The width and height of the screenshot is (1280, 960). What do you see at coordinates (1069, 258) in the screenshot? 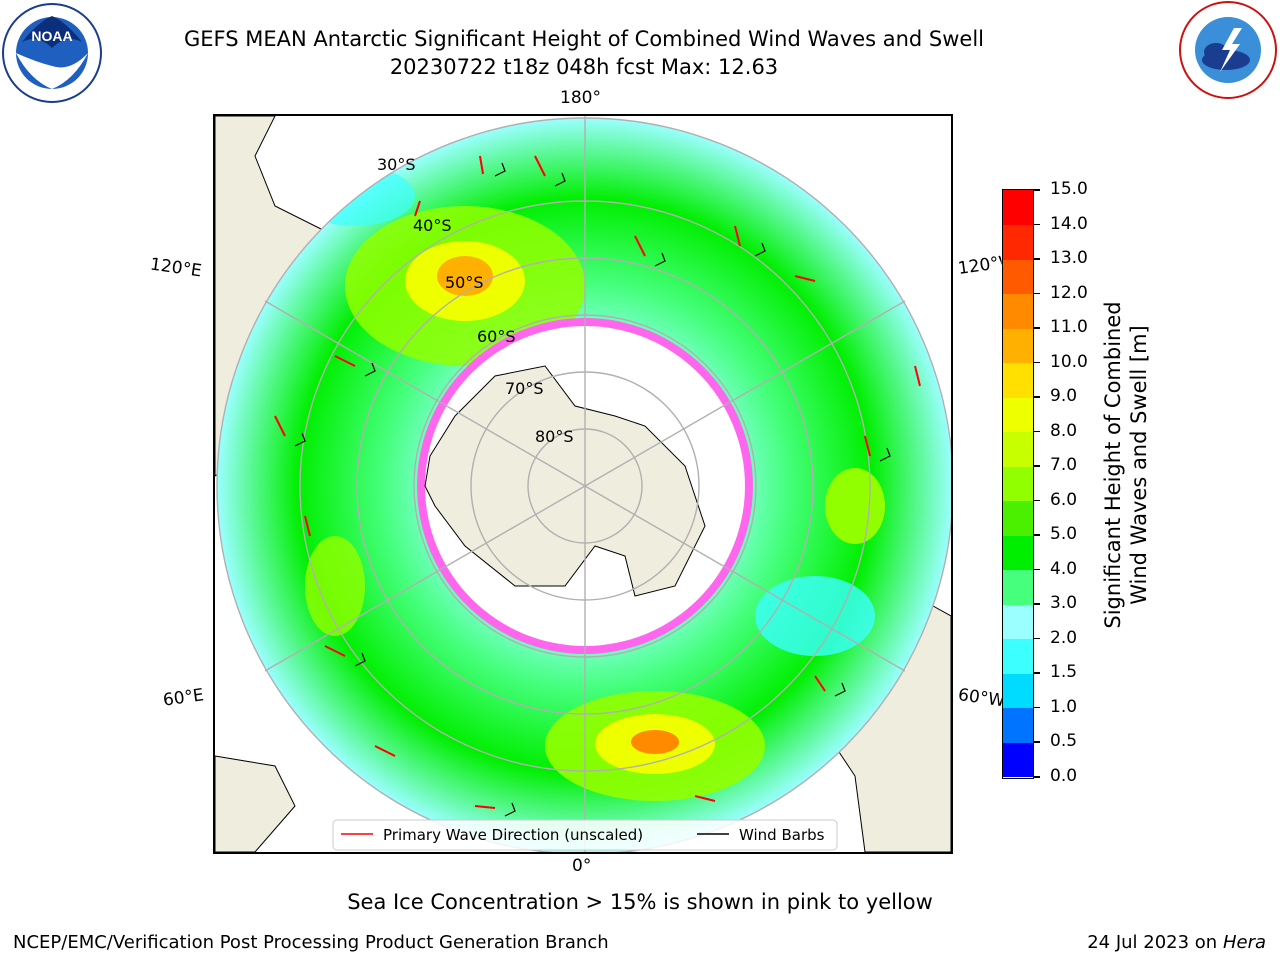
I see `colorbar-tick-label: 13.0` at bounding box center [1069, 258].